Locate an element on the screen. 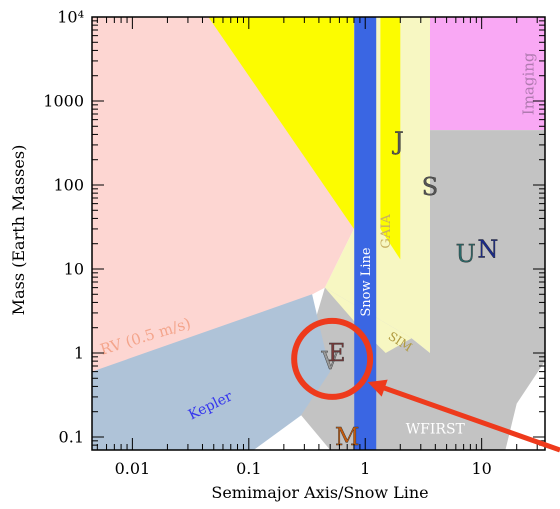 The image size is (560, 509). region-gaia is located at coordinates (377, 185).